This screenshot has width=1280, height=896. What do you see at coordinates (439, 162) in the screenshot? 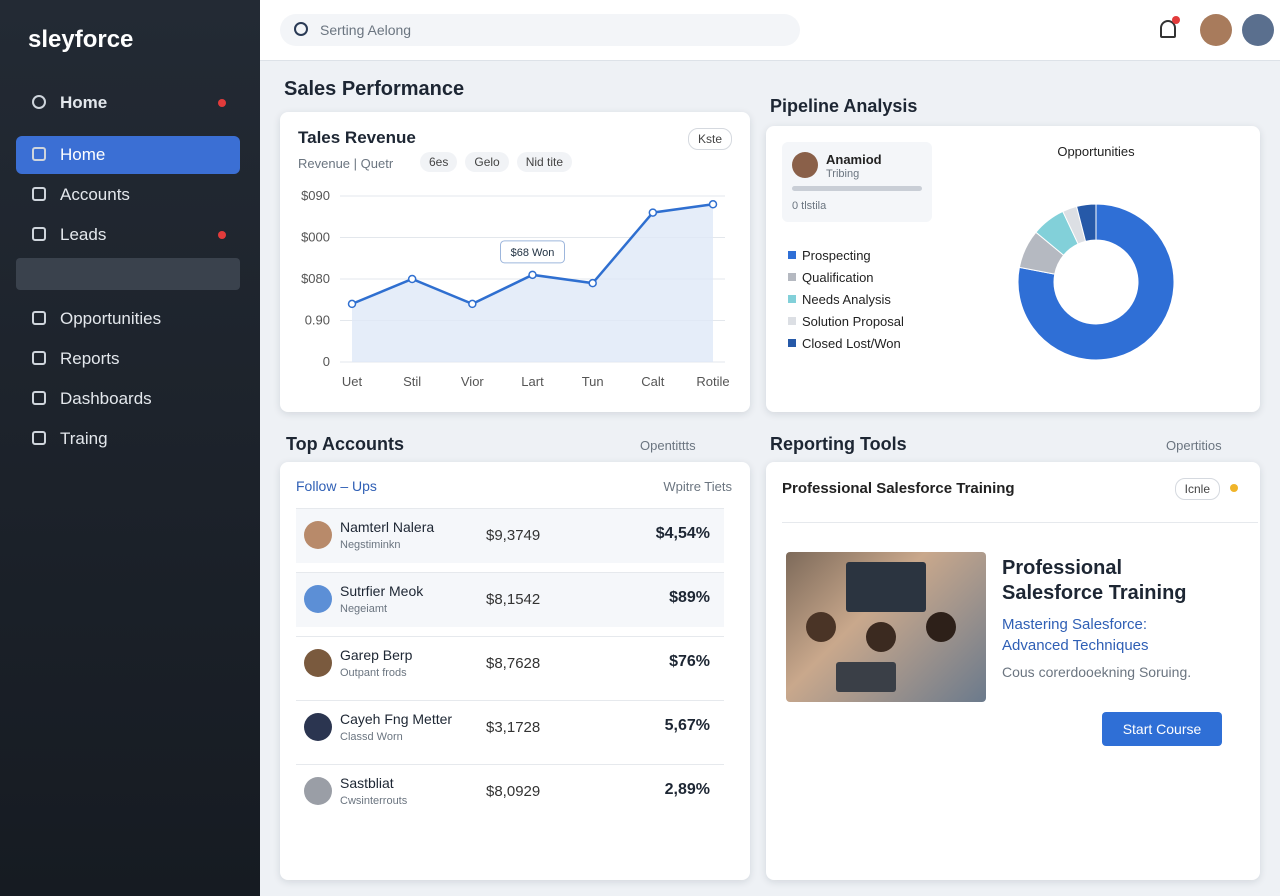
I see `chip: 6es` at bounding box center [439, 162].